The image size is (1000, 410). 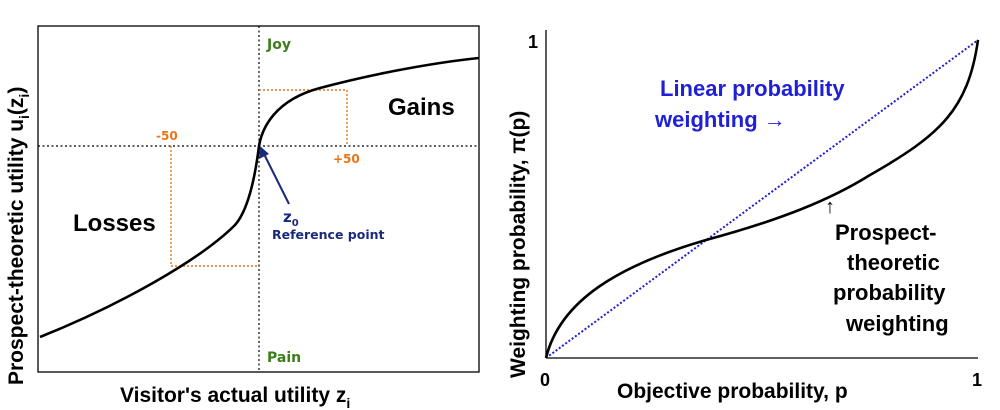 I want to click on plus50-label: +50, so click(x=346, y=159).